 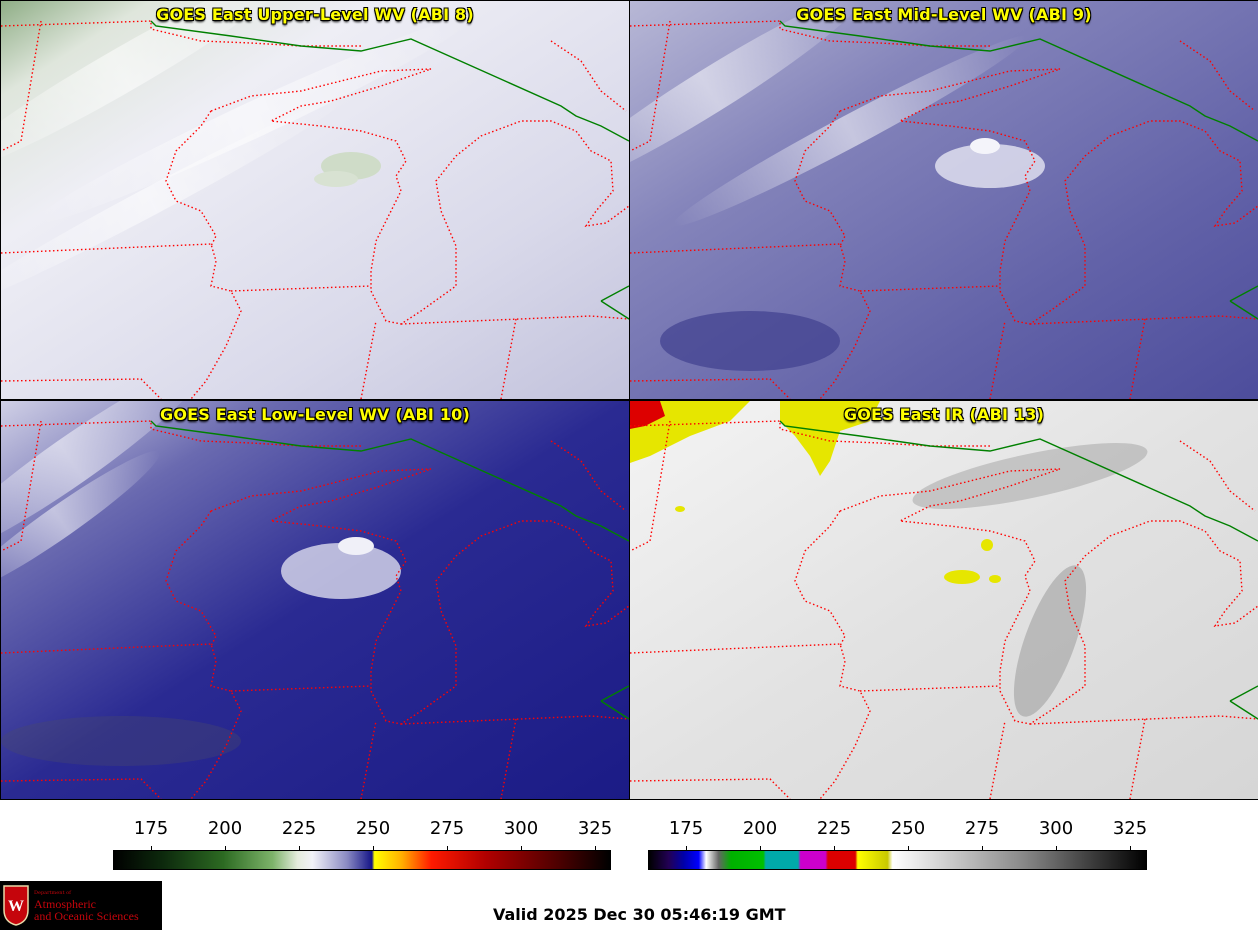 I want to click on uw-crest-icon: W, so click(x=16, y=905).